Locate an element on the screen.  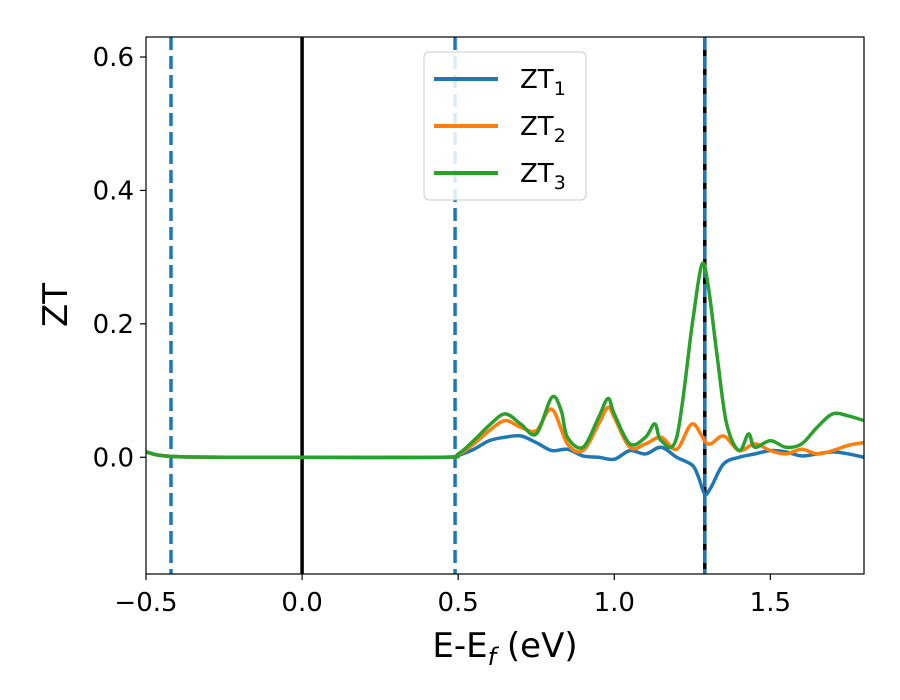
legend-label-zt1: ZT1 is located at coordinates (543, 82).